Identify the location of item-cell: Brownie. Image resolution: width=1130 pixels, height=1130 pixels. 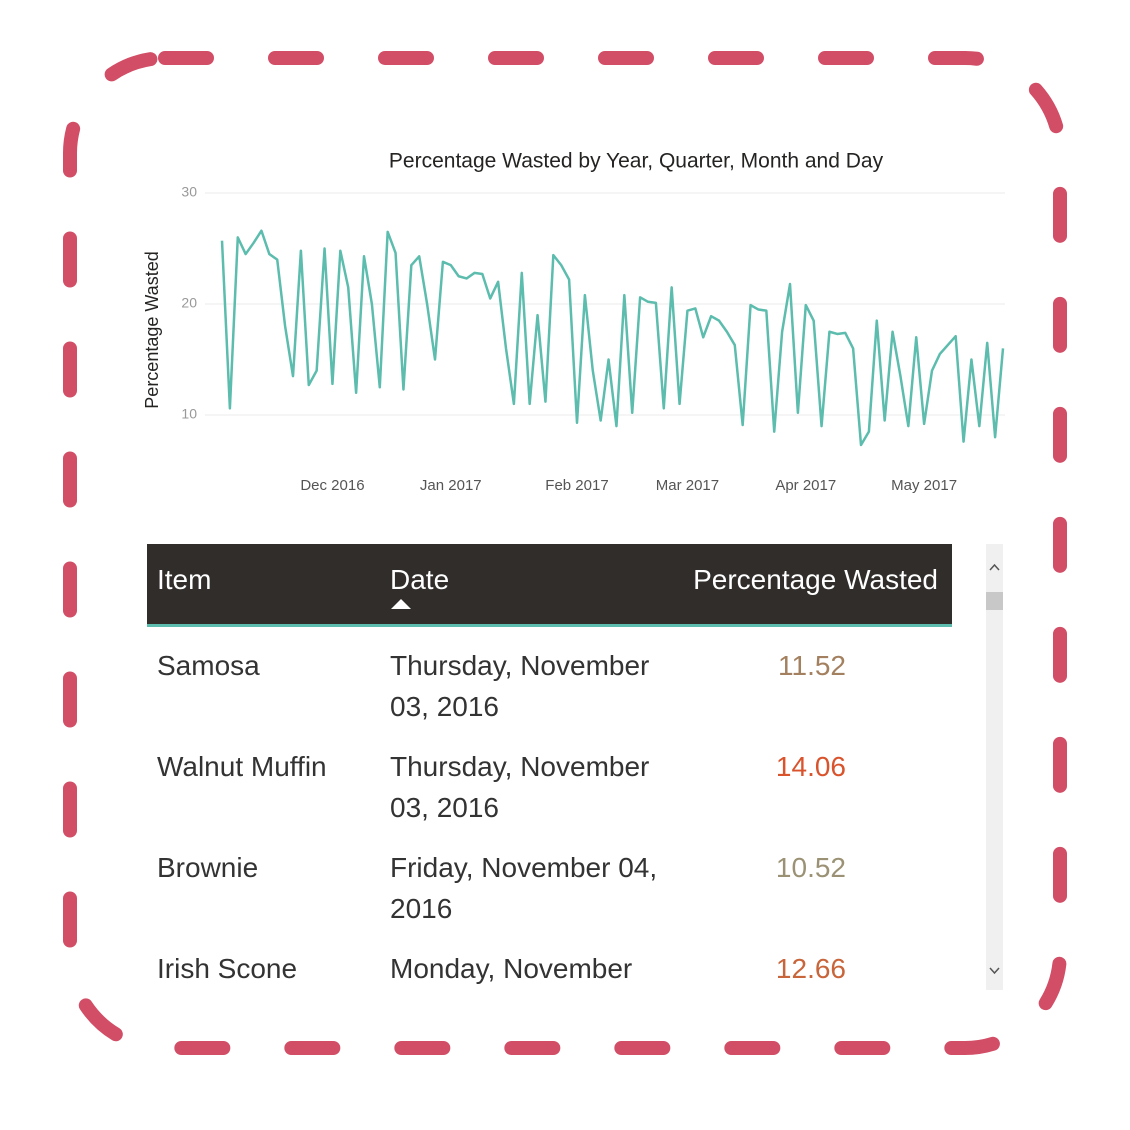
(208, 867).